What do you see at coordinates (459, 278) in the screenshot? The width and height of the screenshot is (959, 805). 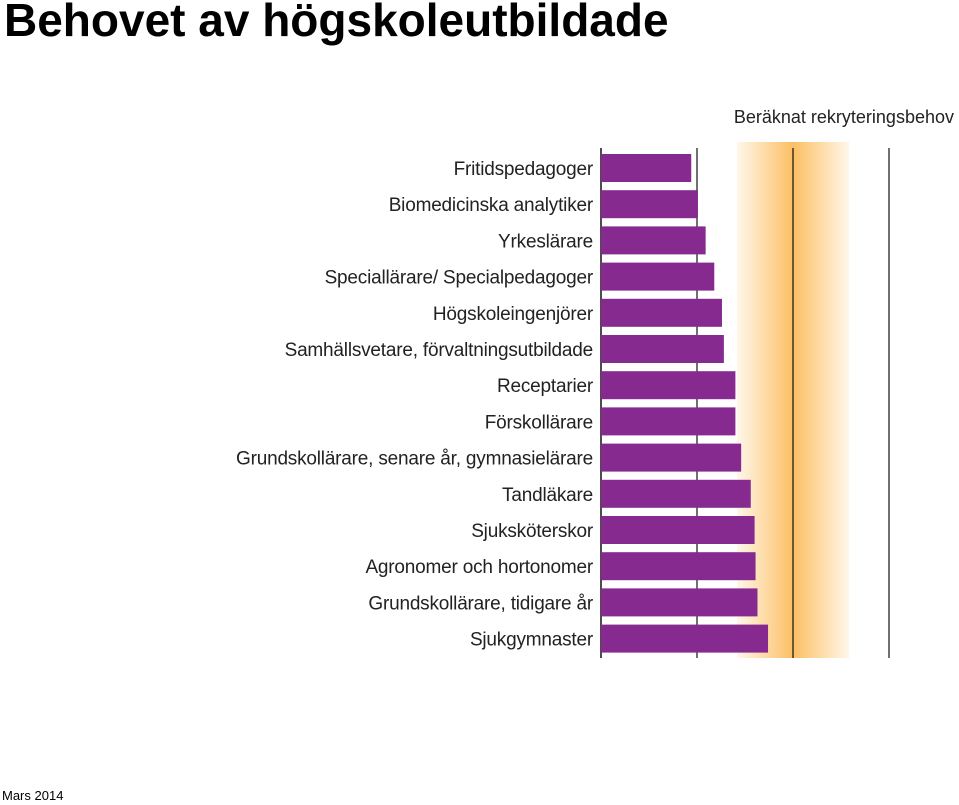 I see `category-label-4: Speciallärare/ Specialpedagoger` at bounding box center [459, 278].